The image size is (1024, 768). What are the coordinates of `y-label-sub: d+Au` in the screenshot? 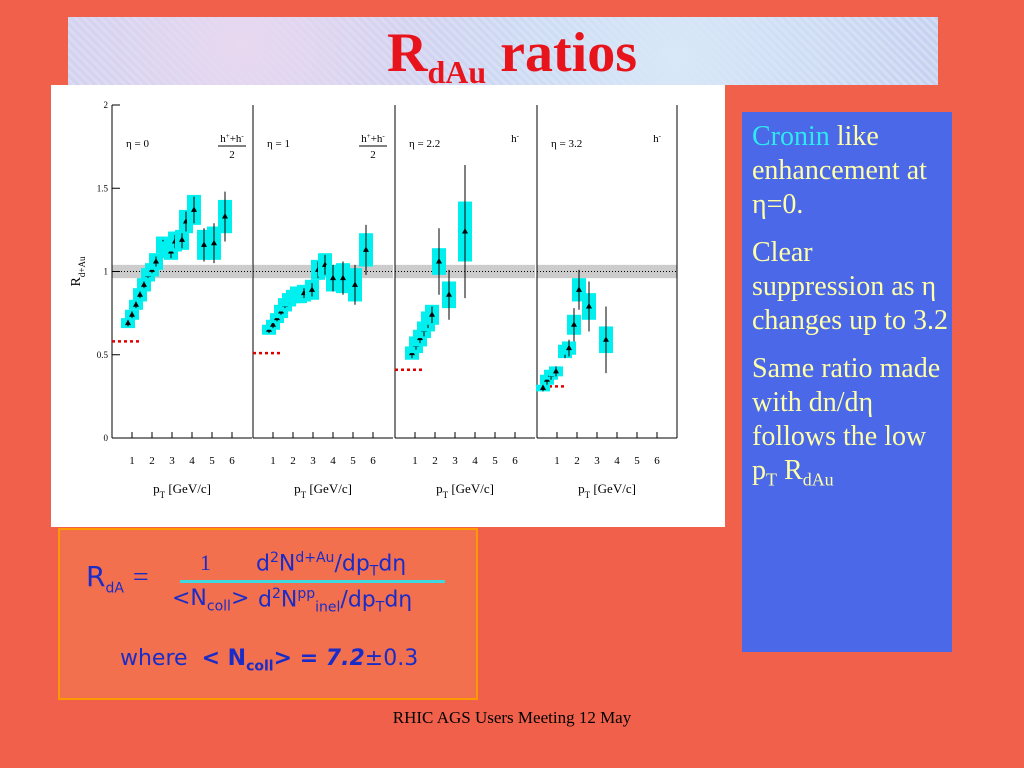 It's located at (82, 266).